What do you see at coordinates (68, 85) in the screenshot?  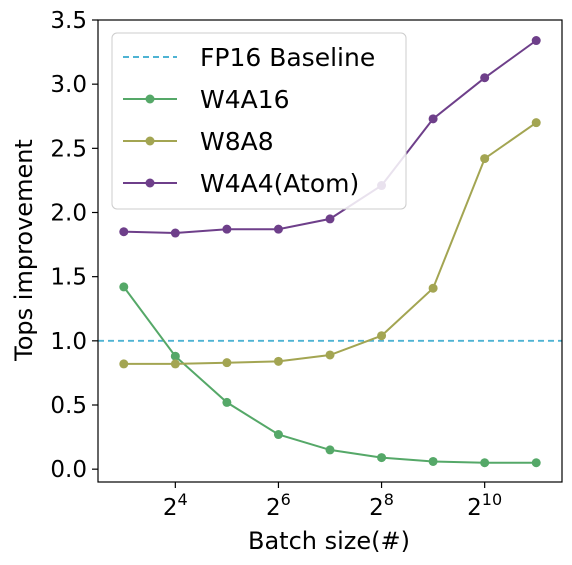 I see `y-tick-label: 3.0` at bounding box center [68, 85].